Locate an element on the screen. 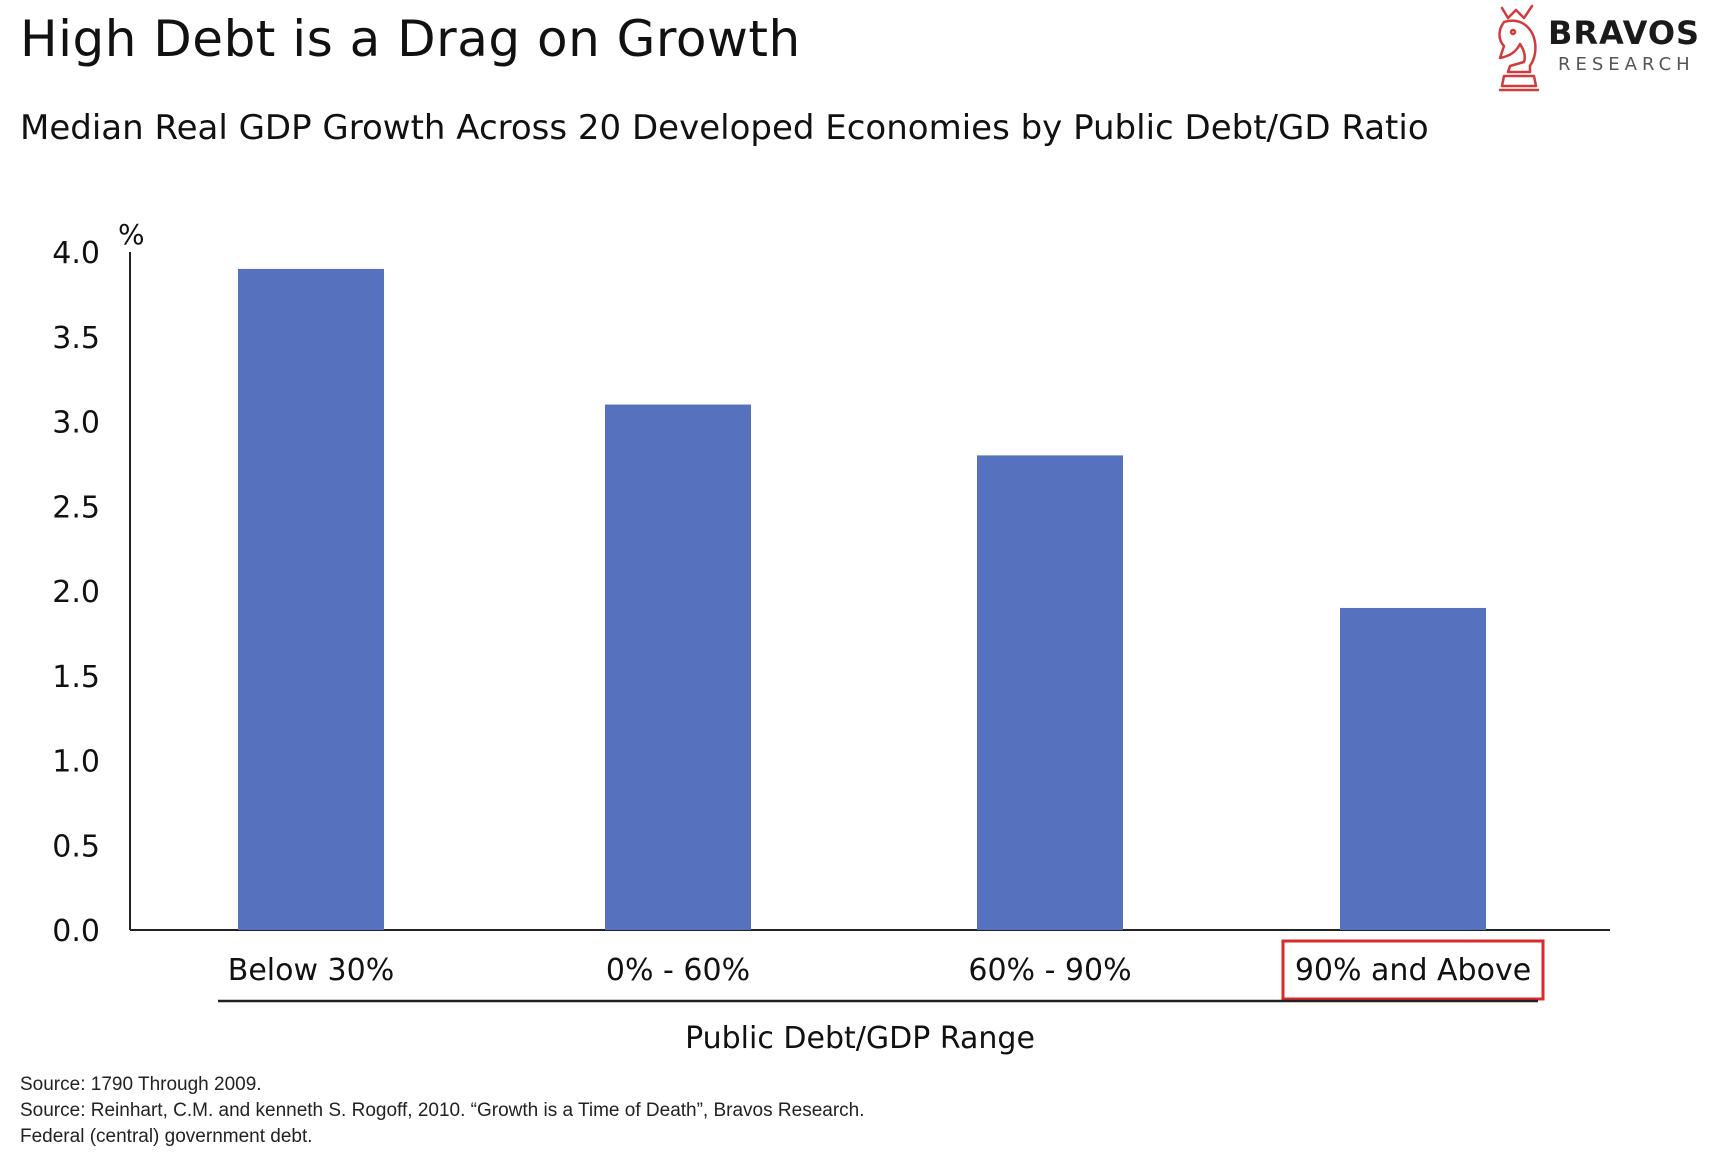 The image size is (1728, 1166). y-tick-label: 2.0 is located at coordinates (76, 592).